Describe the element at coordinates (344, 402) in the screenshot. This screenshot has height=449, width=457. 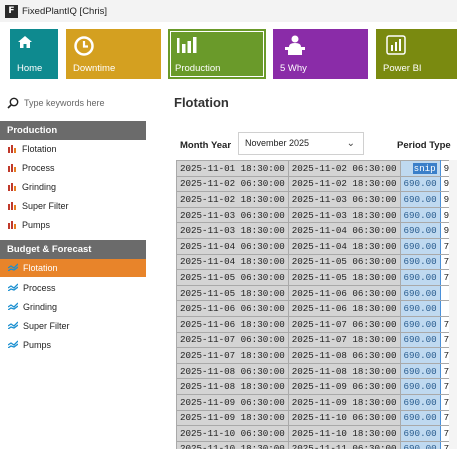
I see `cell-end-time: 2025-11-09 18:30:00` at that location.